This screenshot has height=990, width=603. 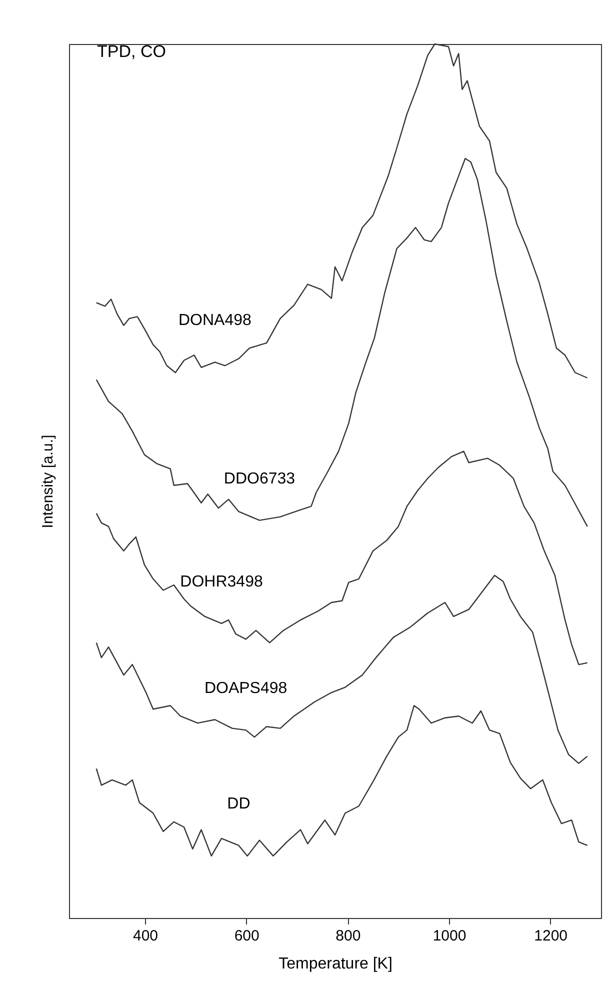 What do you see at coordinates (246, 689) in the screenshot?
I see `series-label: DOAPS498` at bounding box center [246, 689].